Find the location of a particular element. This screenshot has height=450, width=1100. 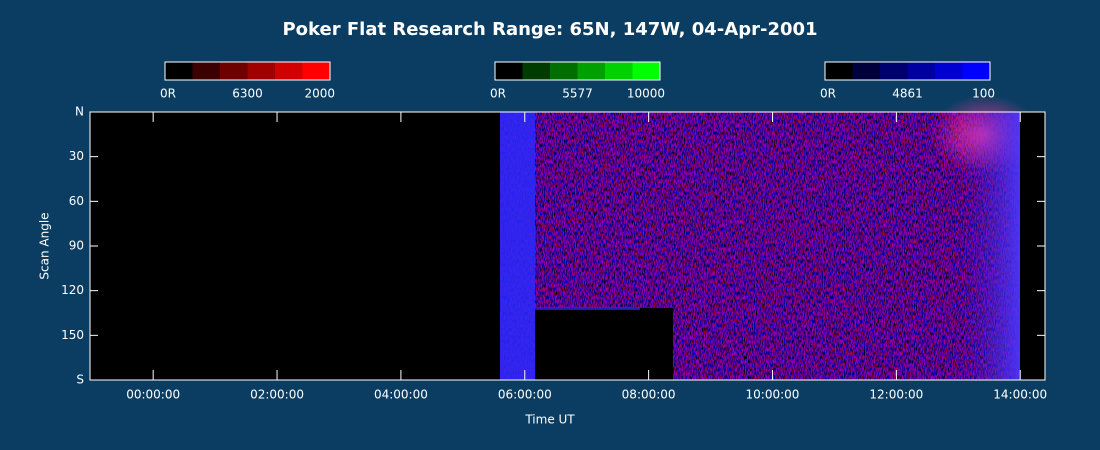

colorbar-wavelength: 4861 is located at coordinates (907, 94).